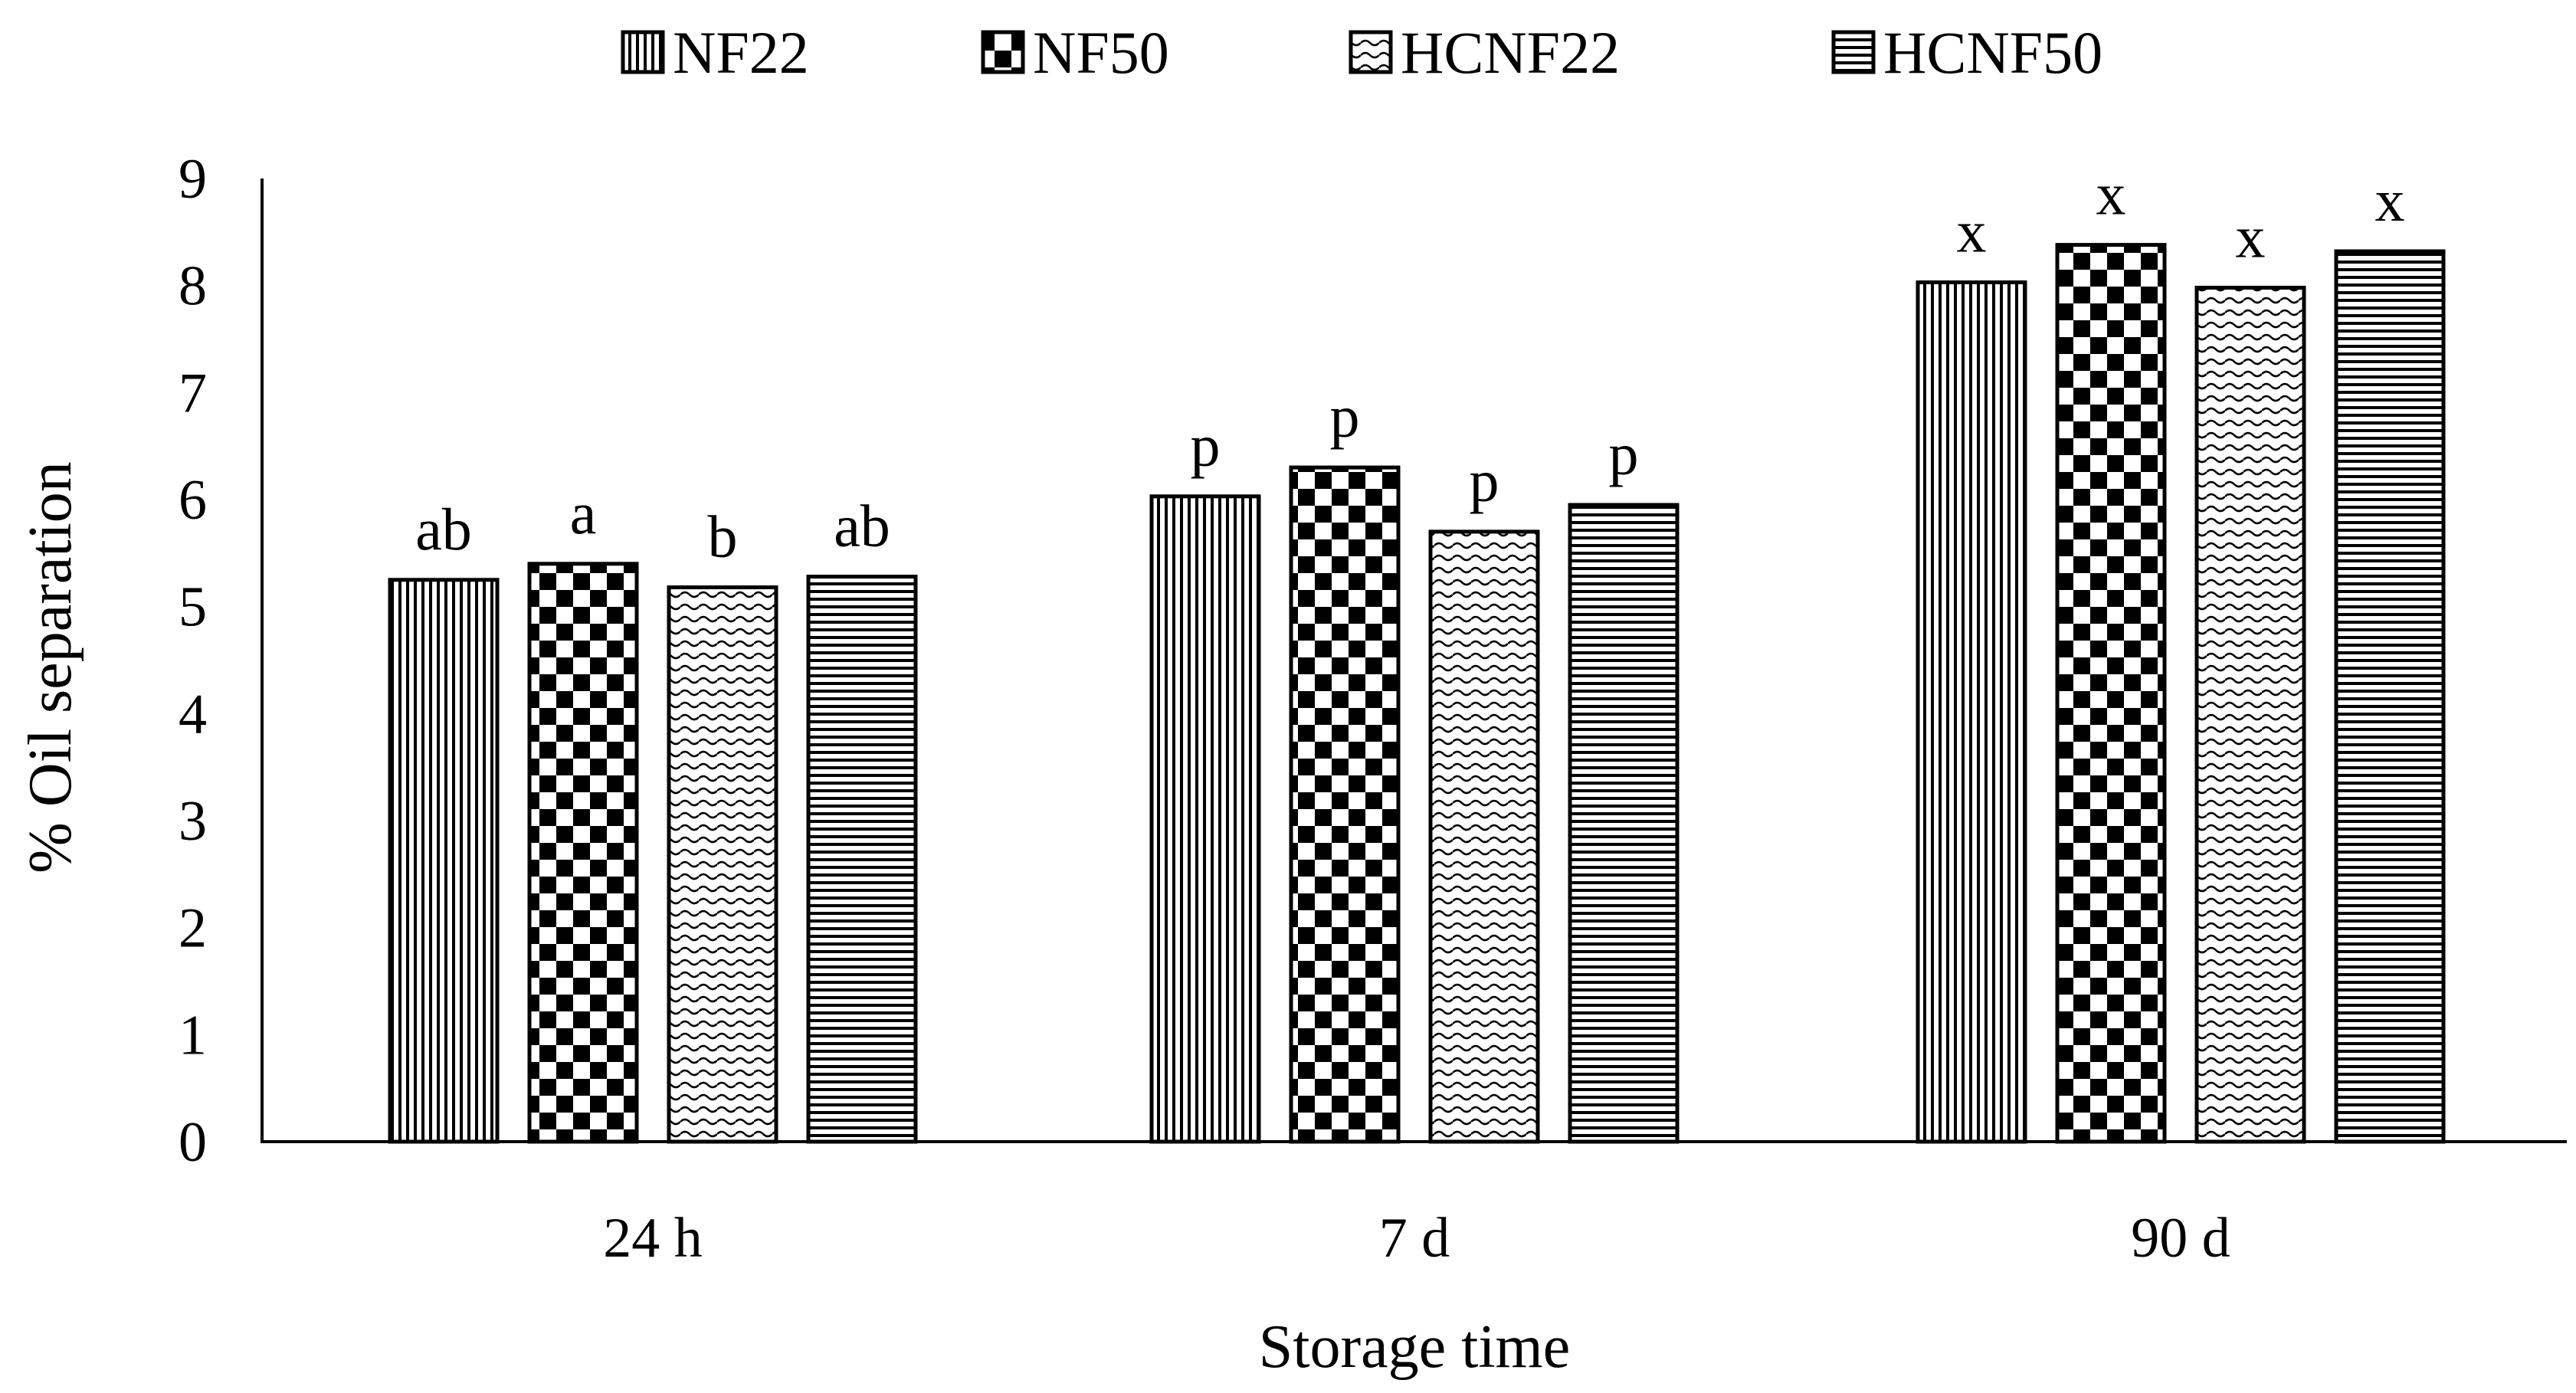 Image resolution: width=2576 pixels, height=1393 pixels. I want to click on y-tick-label: 9, so click(193, 179).